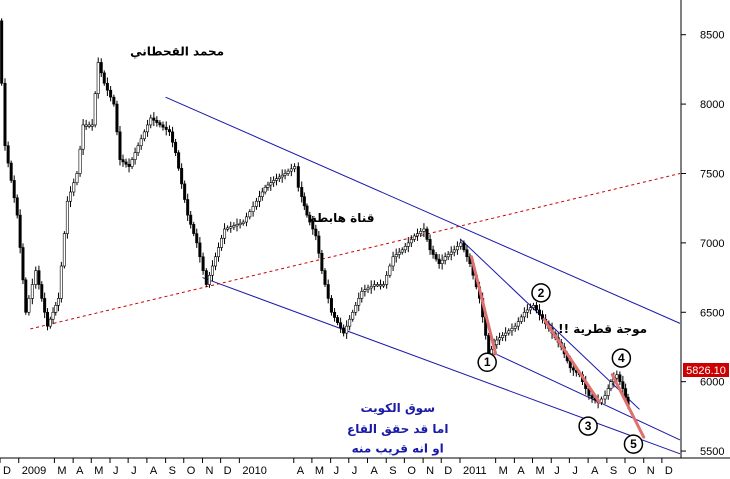 The height and width of the screenshot is (479, 730). Describe the element at coordinates (398, 448) in the screenshot. I see `chart-annotation: او انه قريب منه` at that location.